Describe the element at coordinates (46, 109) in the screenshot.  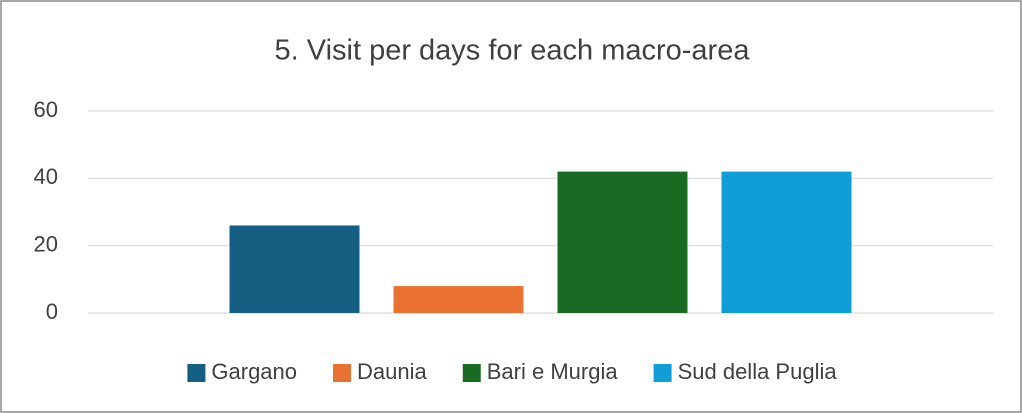
I see `y-tick-label: 60` at that location.